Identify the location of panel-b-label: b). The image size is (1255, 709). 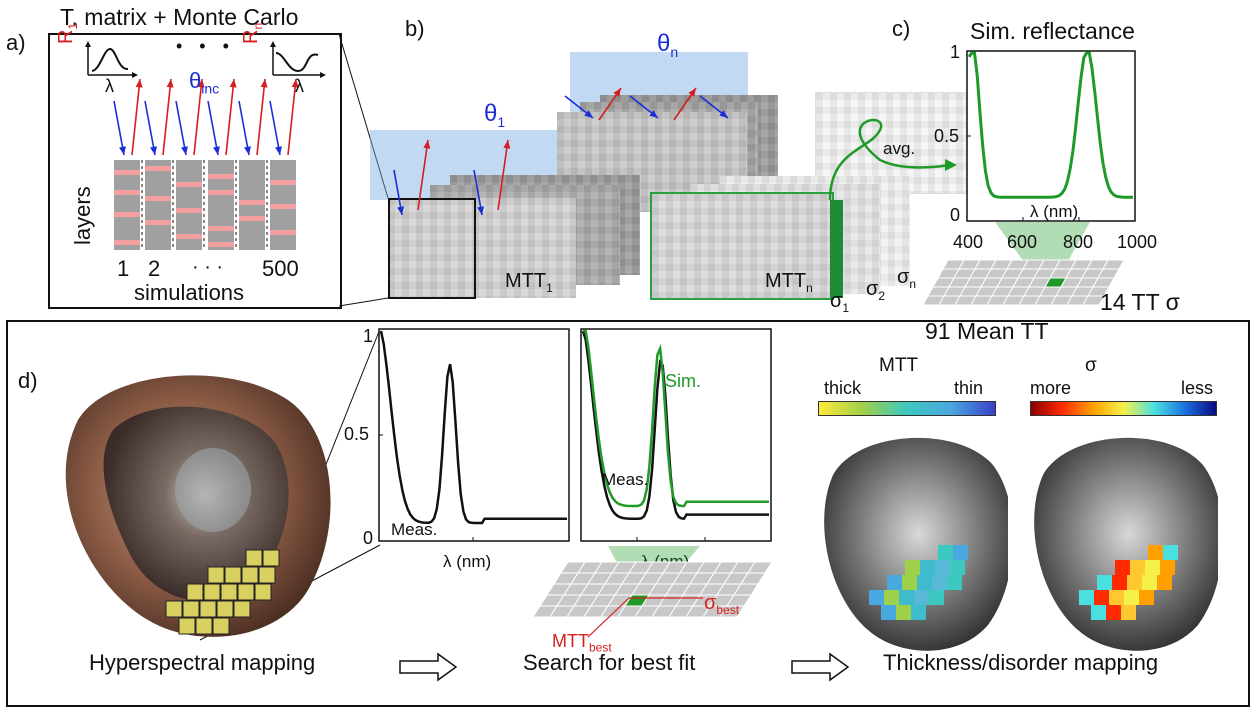
(415, 28).